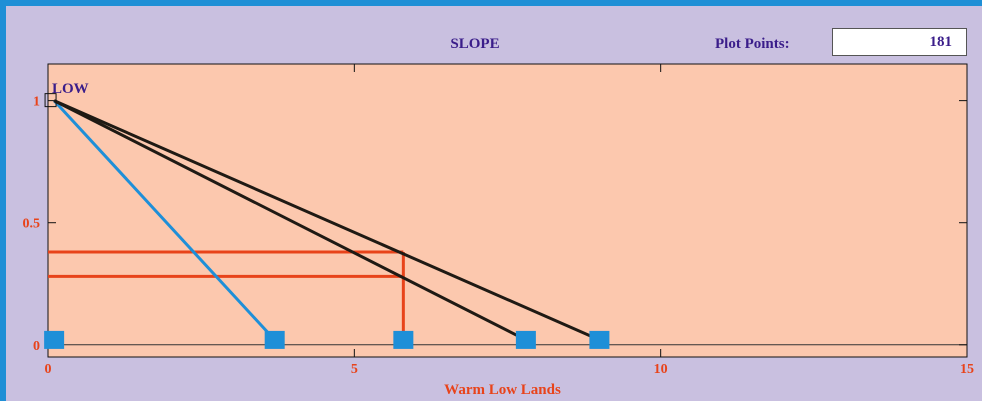 This screenshot has height=401, width=982. What do you see at coordinates (899, 42) in the screenshot?
I see `plot-points-input: 181` at bounding box center [899, 42].